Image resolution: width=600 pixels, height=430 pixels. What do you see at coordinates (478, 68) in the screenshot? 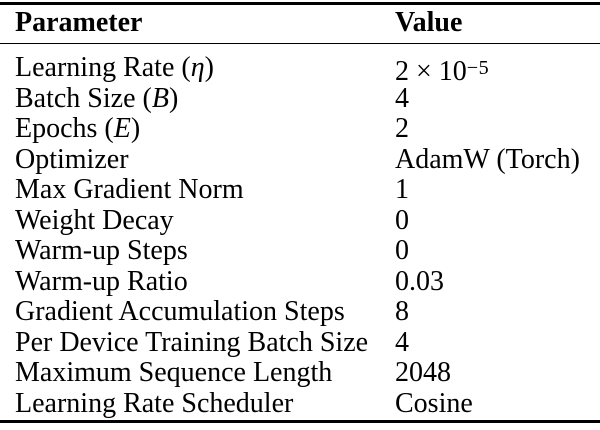
I see `text-segment: −5` at bounding box center [478, 68].